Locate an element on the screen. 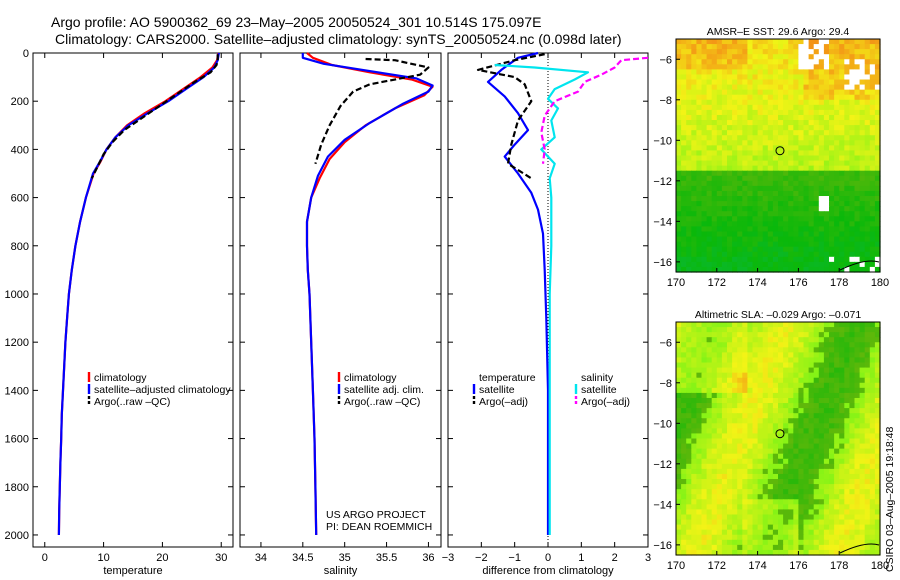 This screenshot has width=900, height=580. sst-map-xtick-label: 174 is located at coordinates (757, 283).